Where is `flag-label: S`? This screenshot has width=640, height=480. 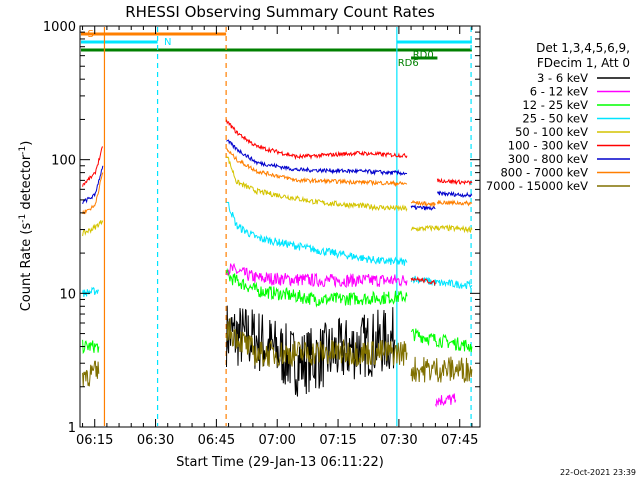
flag-label: S is located at coordinates (90, 34).